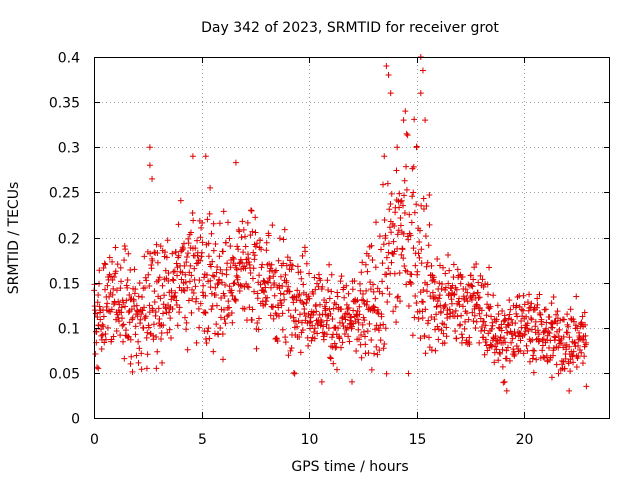 The width and height of the screenshot is (640, 480). What do you see at coordinates (69, 240) in the screenshot?
I see `y-tick-label: 0.2` at bounding box center [69, 240].